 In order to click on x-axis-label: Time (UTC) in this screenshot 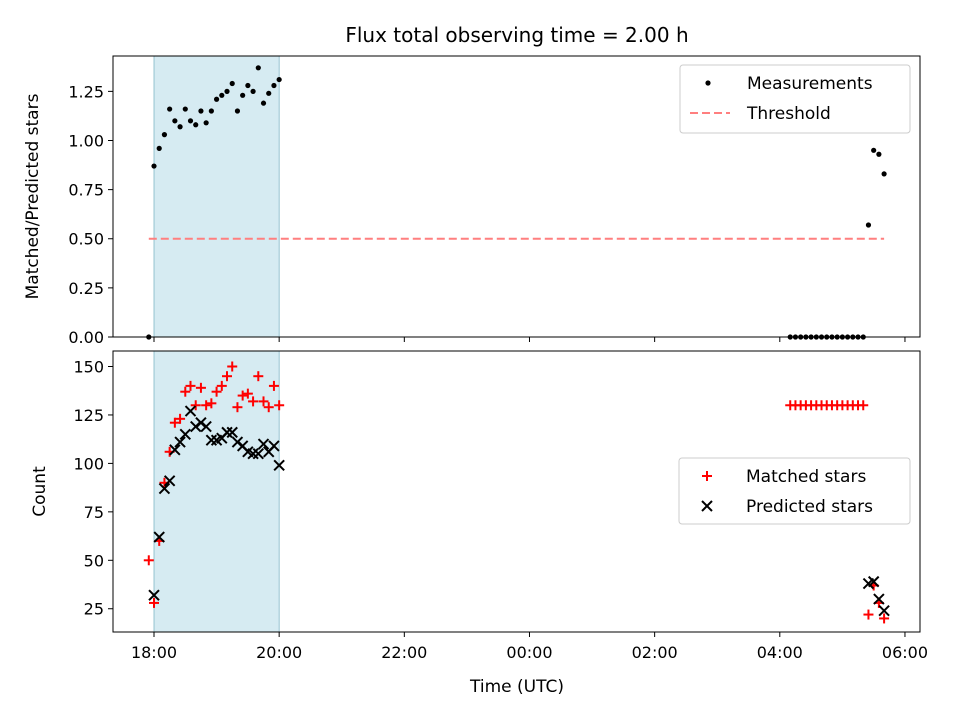, I will do `click(516, 687)`.